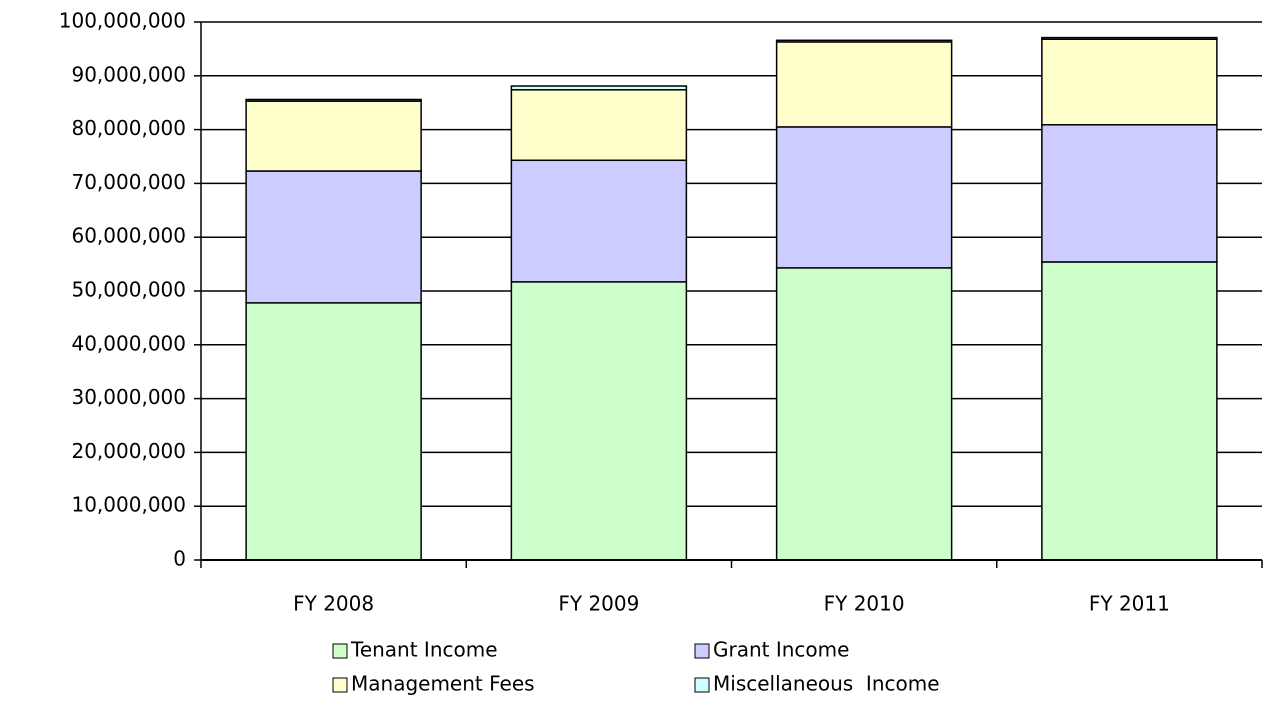  What do you see at coordinates (128, 343) in the screenshot?
I see `y-tick-label: 40,000,000` at bounding box center [128, 343].